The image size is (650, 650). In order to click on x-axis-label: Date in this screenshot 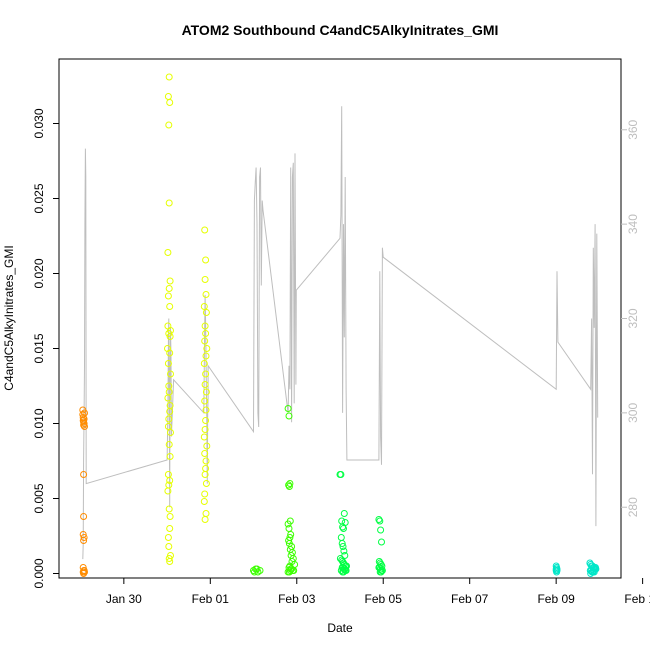, I will do `click(340, 628)`.